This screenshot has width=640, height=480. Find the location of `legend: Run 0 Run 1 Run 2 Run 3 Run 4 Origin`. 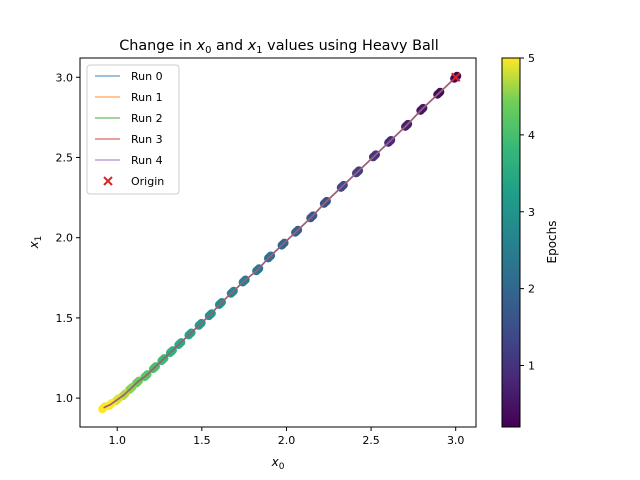

legend: Run 0 Run 1 Run 2 Run 3 Run 4 Origin is located at coordinates (133, 129).